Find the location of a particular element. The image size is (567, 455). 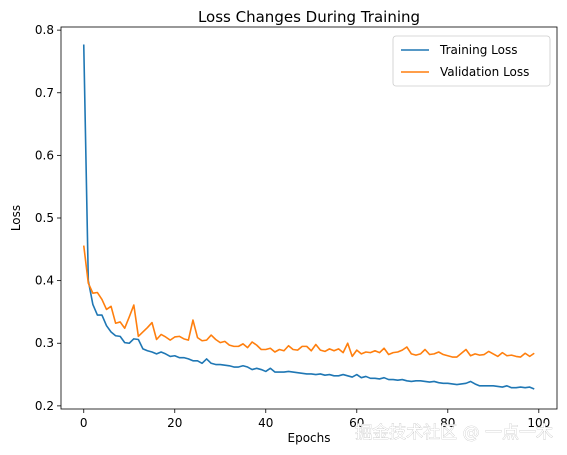

y-tick-label: 0.7 is located at coordinates (44, 93).